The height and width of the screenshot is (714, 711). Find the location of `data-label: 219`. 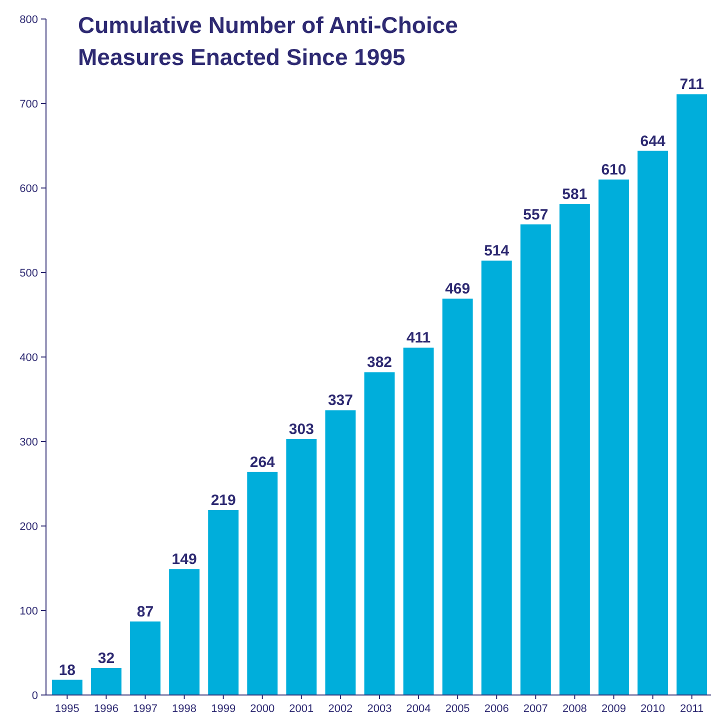

data-label: 219 is located at coordinates (223, 500).